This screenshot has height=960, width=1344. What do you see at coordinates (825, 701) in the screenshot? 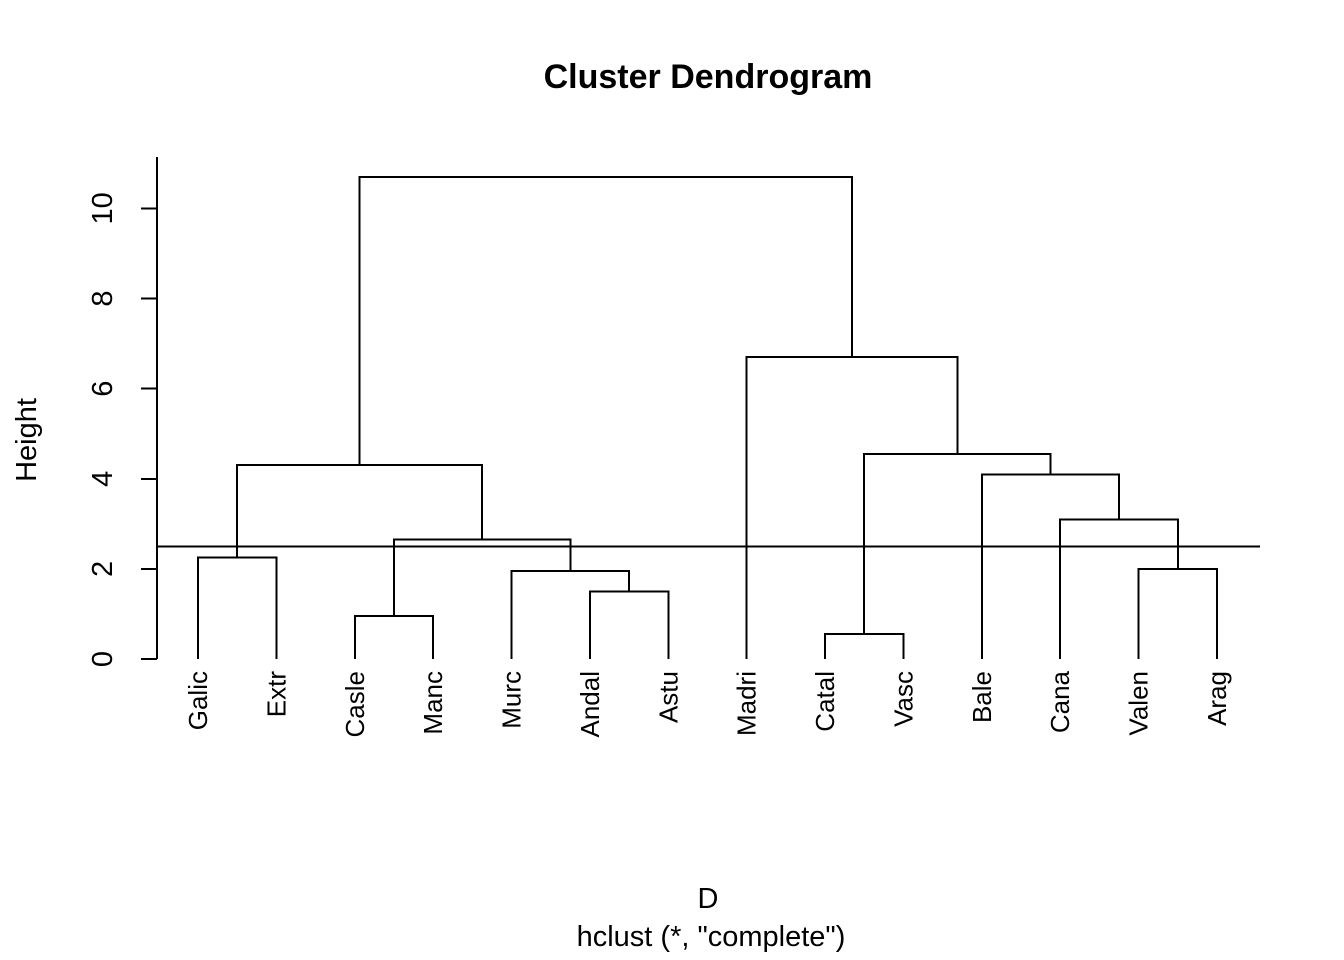
I see `leaf-label: Catal` at bounding box center [825, 701].